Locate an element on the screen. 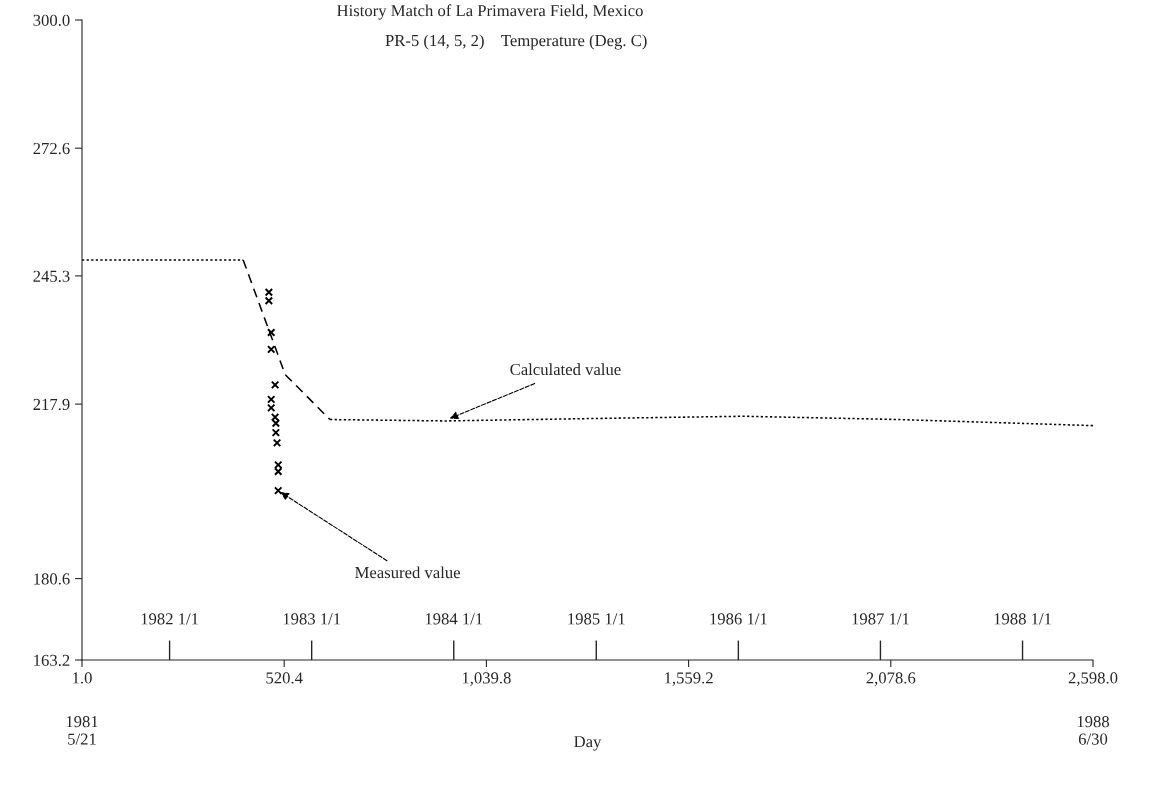 This screenshot has height=793, width=1161. y-tick-label: 245.3 is located at coordinates (51, 276).